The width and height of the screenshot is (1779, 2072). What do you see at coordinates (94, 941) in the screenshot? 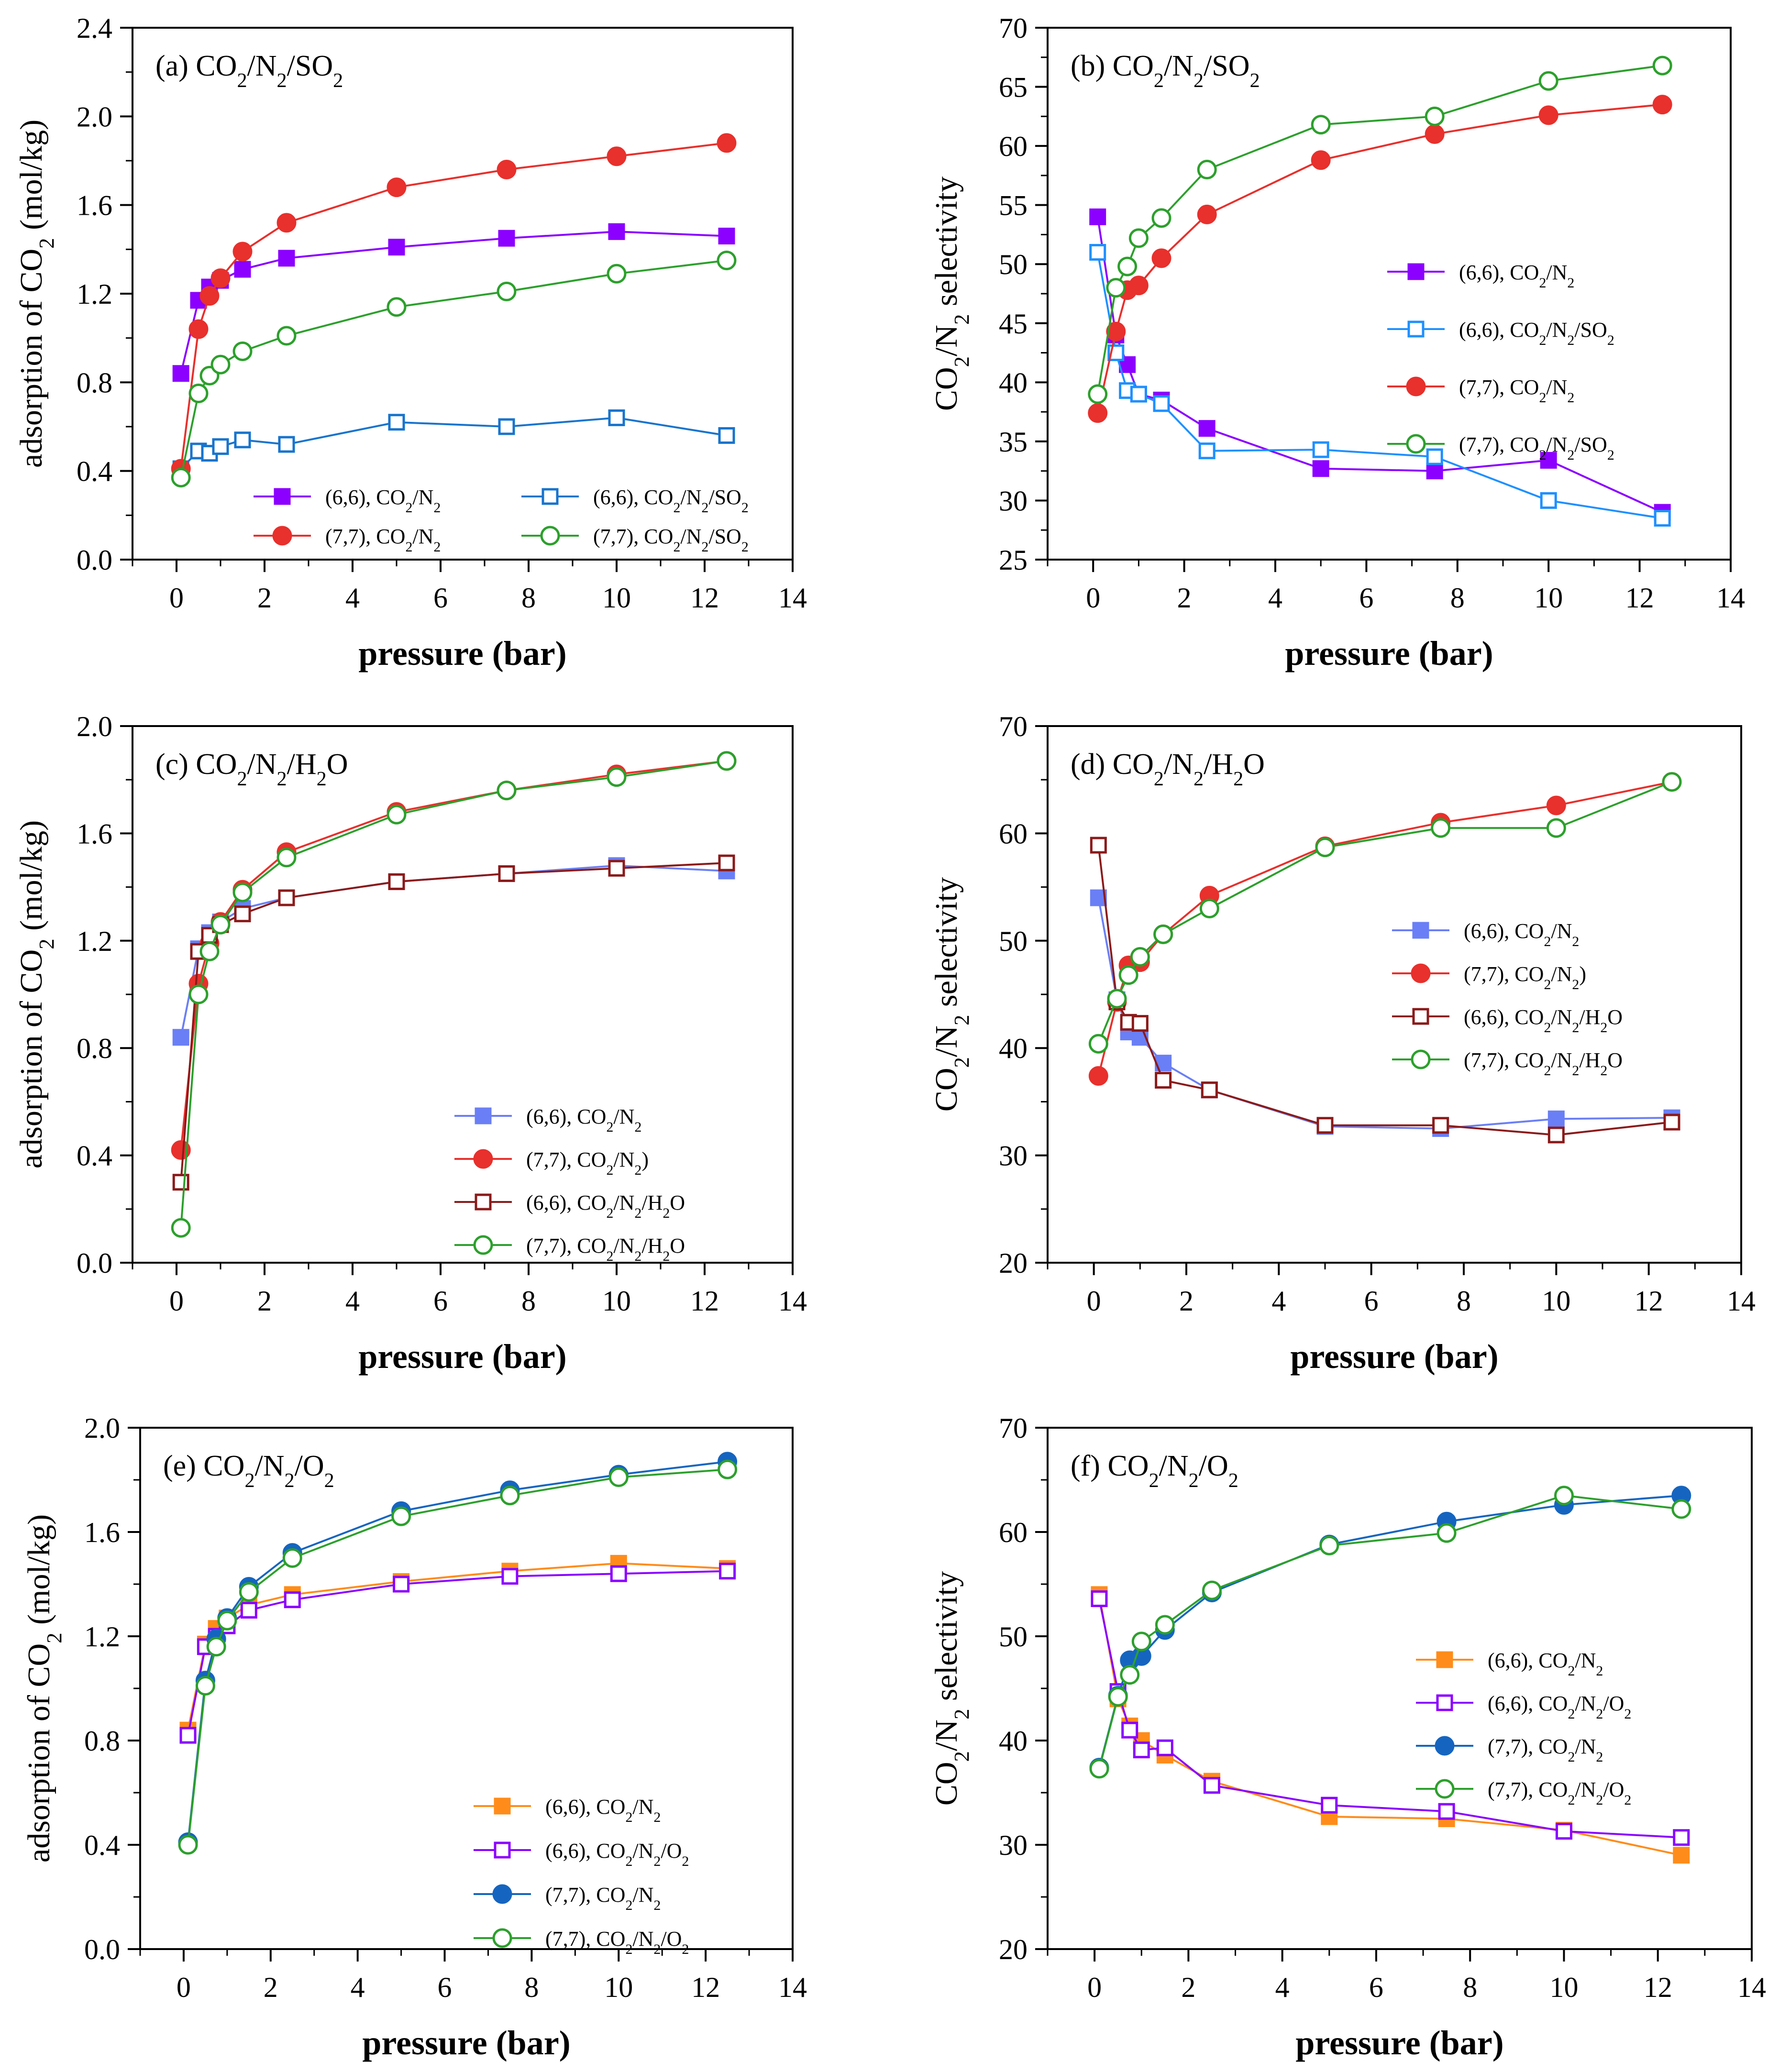
I see `y-tick-label: 1.2` at bounding box center [94, 941].